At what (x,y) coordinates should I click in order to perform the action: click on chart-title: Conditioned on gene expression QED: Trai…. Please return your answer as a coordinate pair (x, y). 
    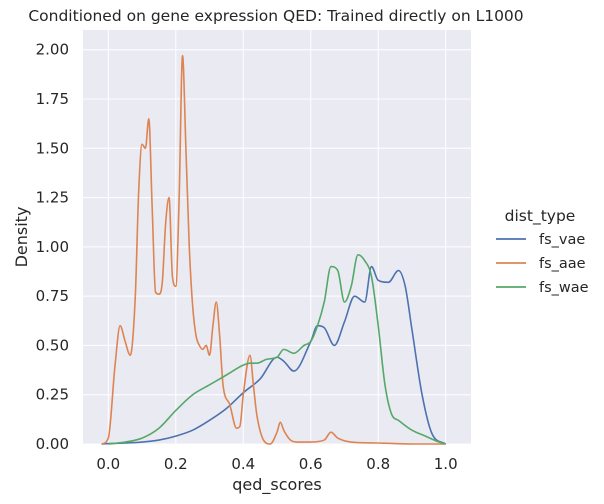
    Looking at the image, I should click on (275, 16).